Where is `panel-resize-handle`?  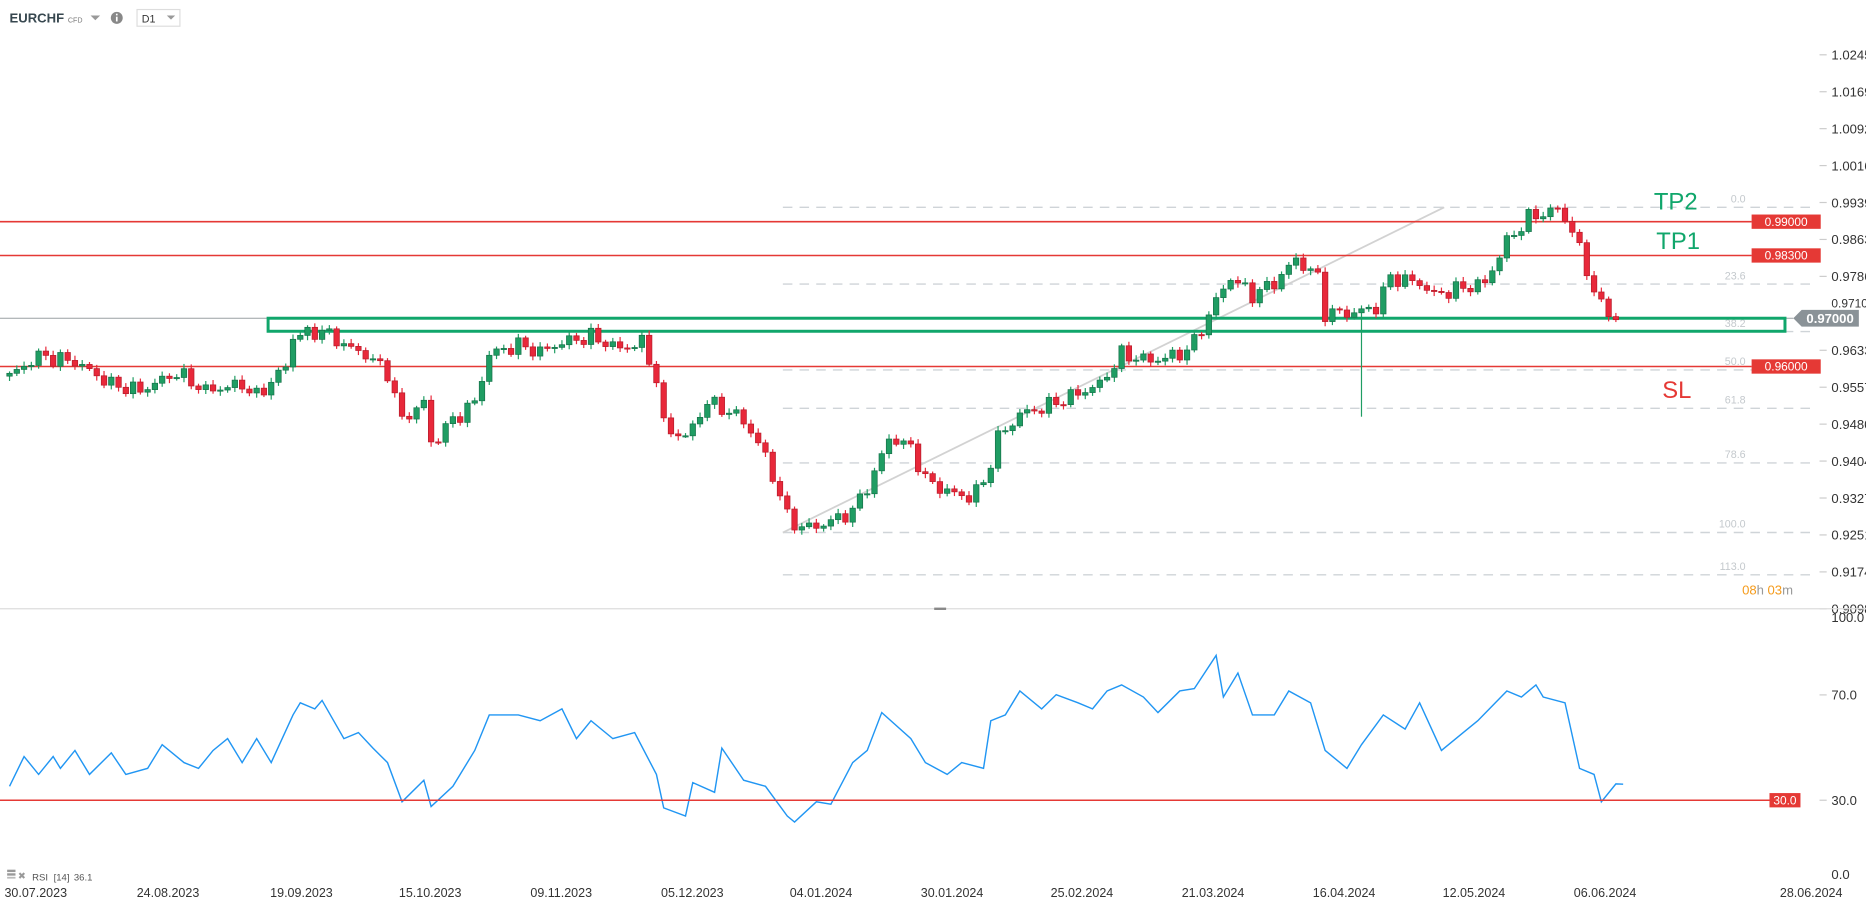 panel-resize-handle is located at coordinates (940, 608).